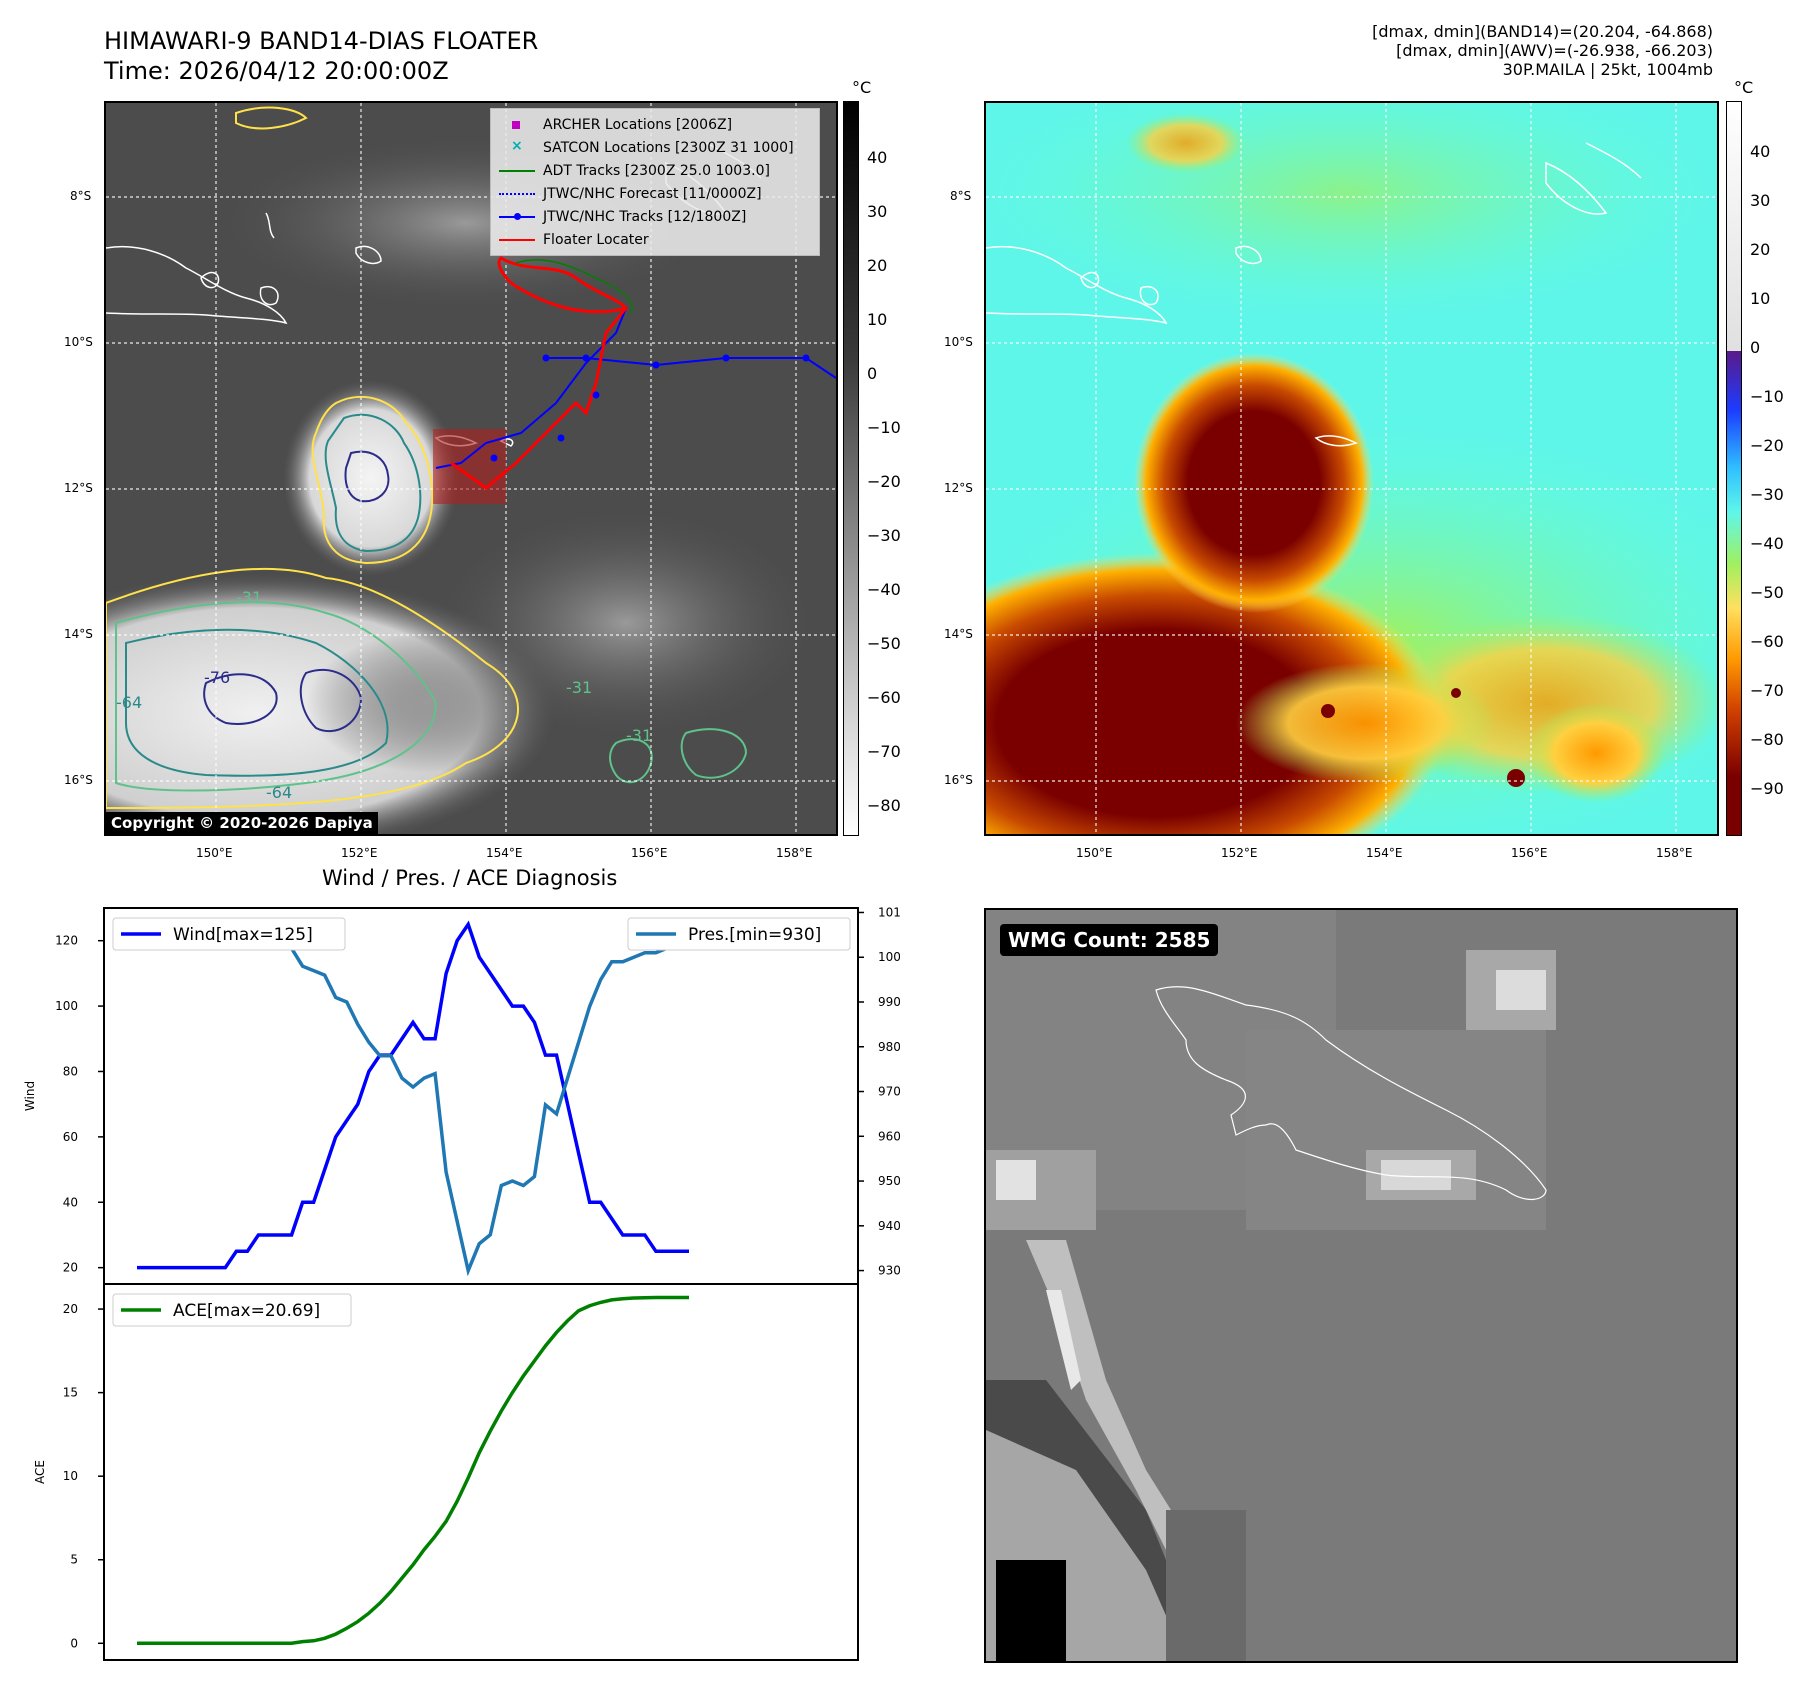 This screenshot has height=1690, width=1797. I want to click on line-dot-marker-icon, so click(517, 217).